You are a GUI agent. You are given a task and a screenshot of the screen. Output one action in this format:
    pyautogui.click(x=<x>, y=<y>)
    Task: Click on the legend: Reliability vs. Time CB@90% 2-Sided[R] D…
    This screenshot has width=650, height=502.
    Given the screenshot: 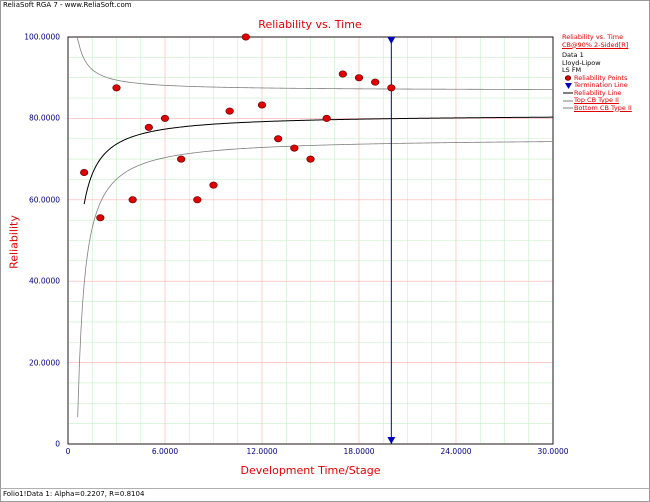 What is the action you would take?
    pyautogui.click(x=597, y=73)
    